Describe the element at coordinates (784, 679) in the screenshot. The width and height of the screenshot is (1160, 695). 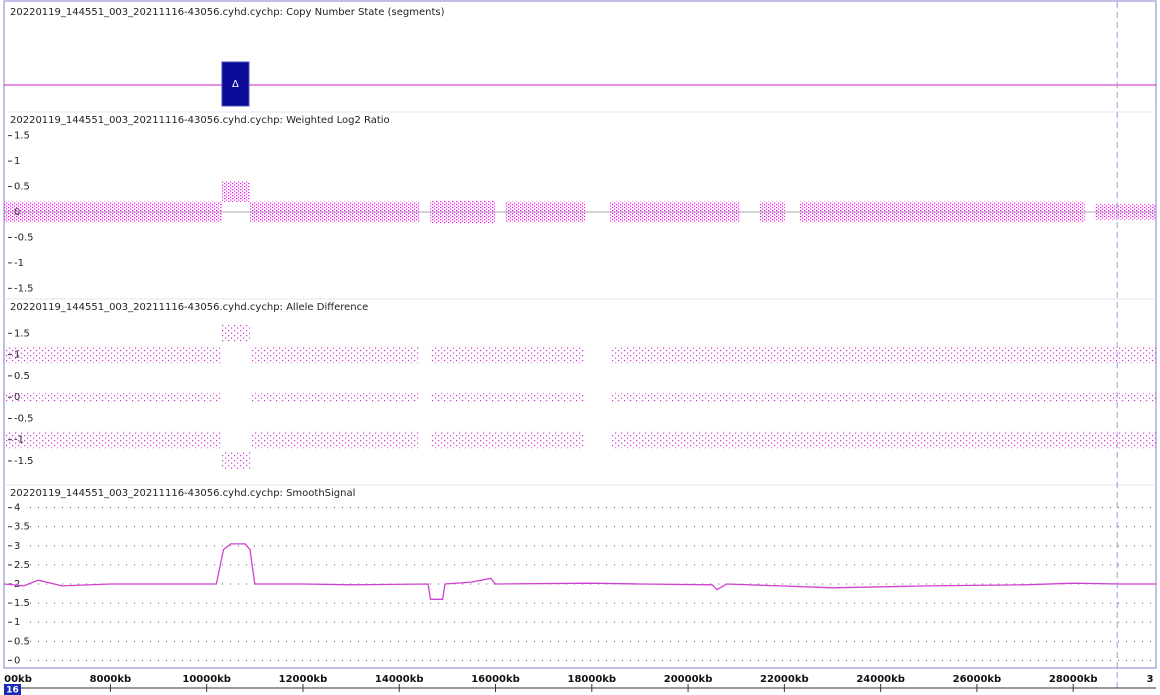
I see `x-tick-label: 22000kb` at that location.